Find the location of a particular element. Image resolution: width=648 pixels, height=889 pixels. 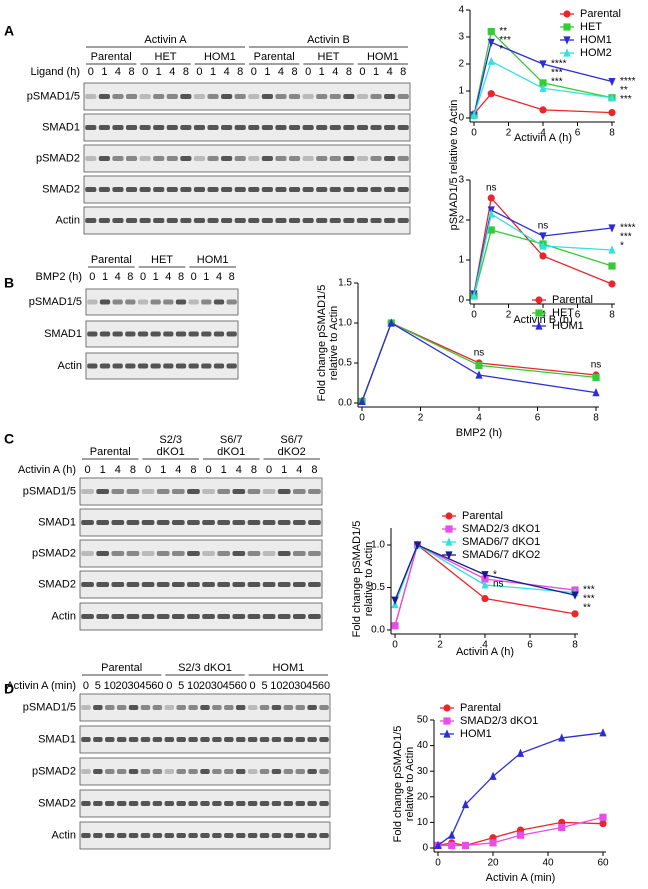

group-label: dKO1 is located at coordinates (231, 452).